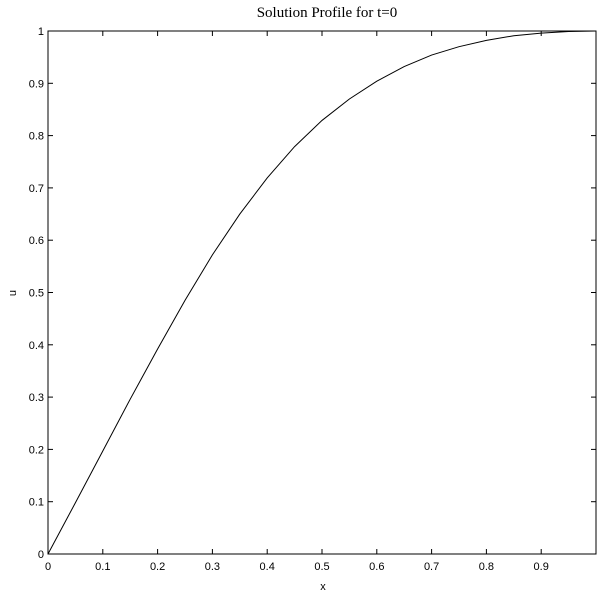  What do you see at coordinates (541, 567) in the screenshot?
I see `x-tick-label: 0.9` at bounding box center [541, 567].